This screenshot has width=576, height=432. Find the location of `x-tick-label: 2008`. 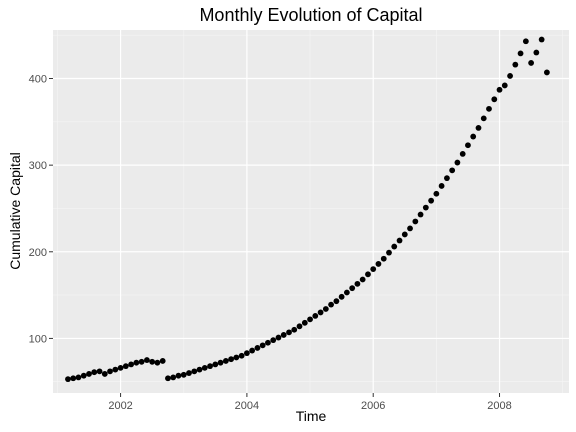

x-tick-label: 2008 is located at coordinates (499, 406).